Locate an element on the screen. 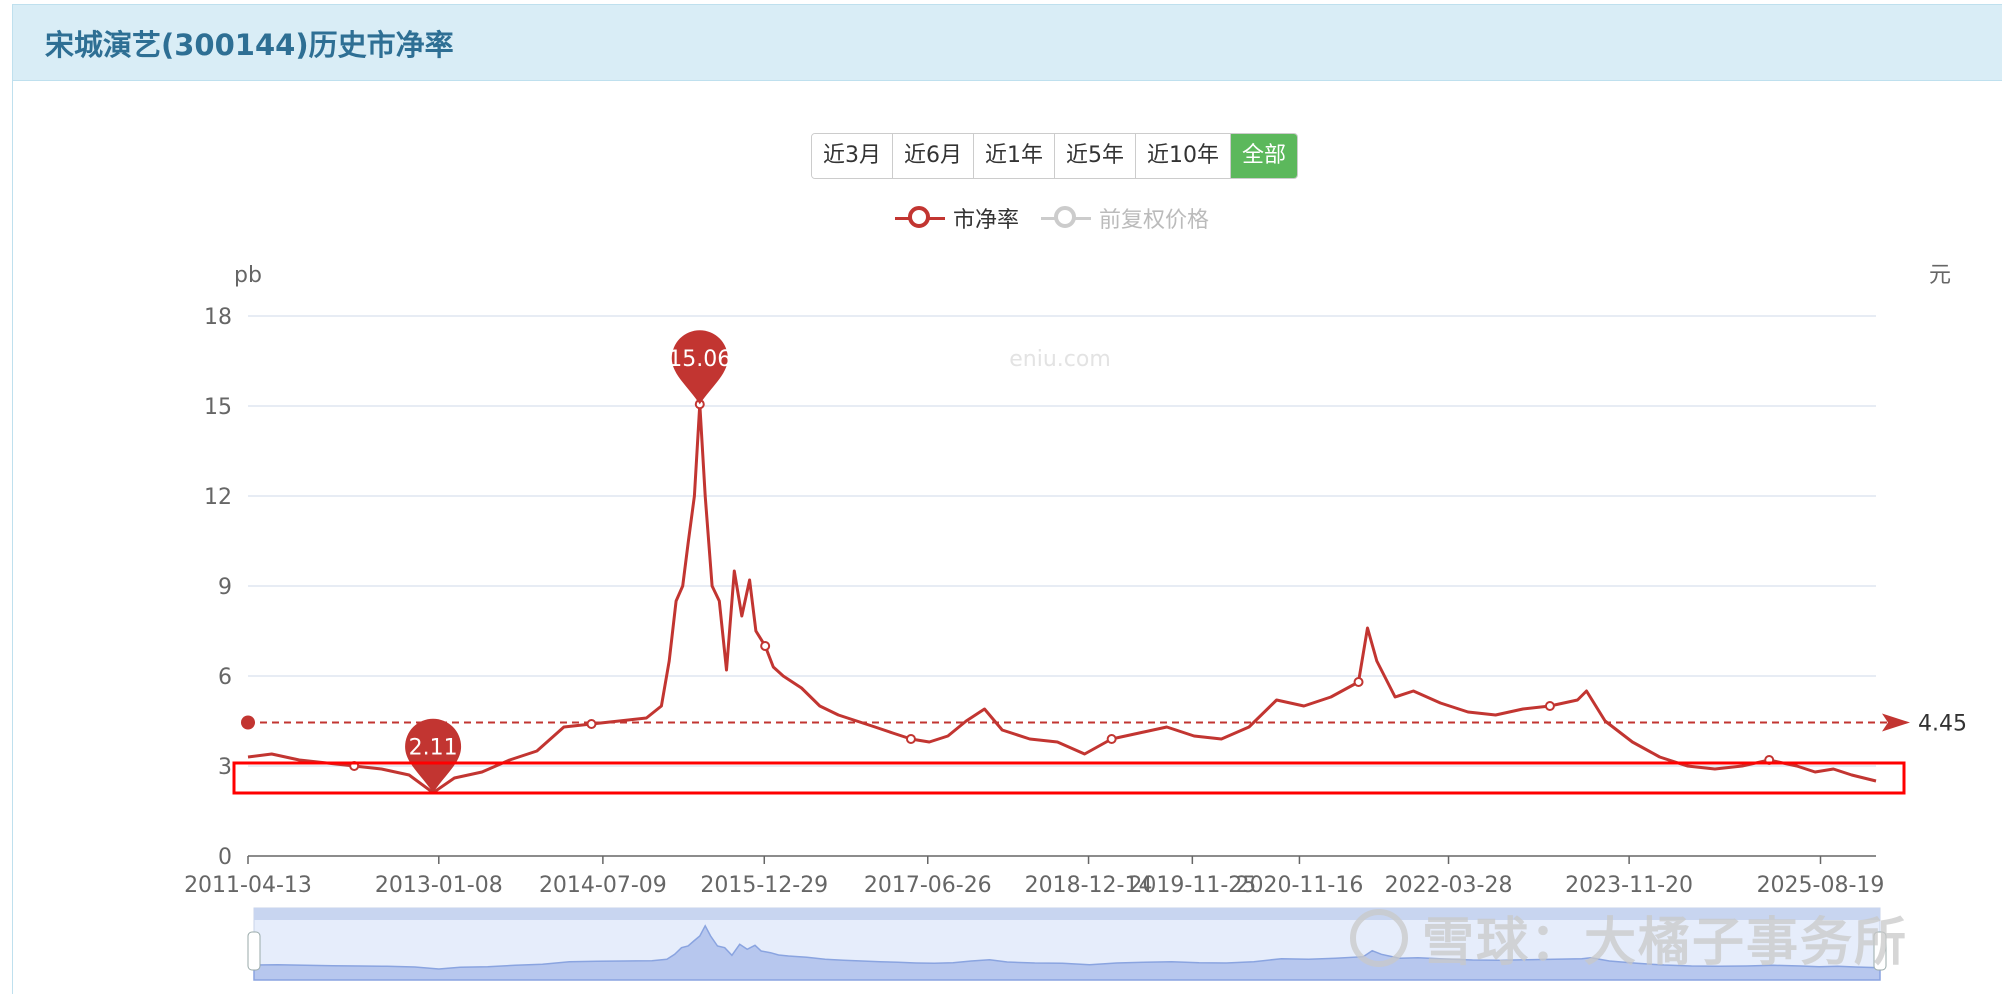  y-axis-label: pb is located at coordinates (248, 275).